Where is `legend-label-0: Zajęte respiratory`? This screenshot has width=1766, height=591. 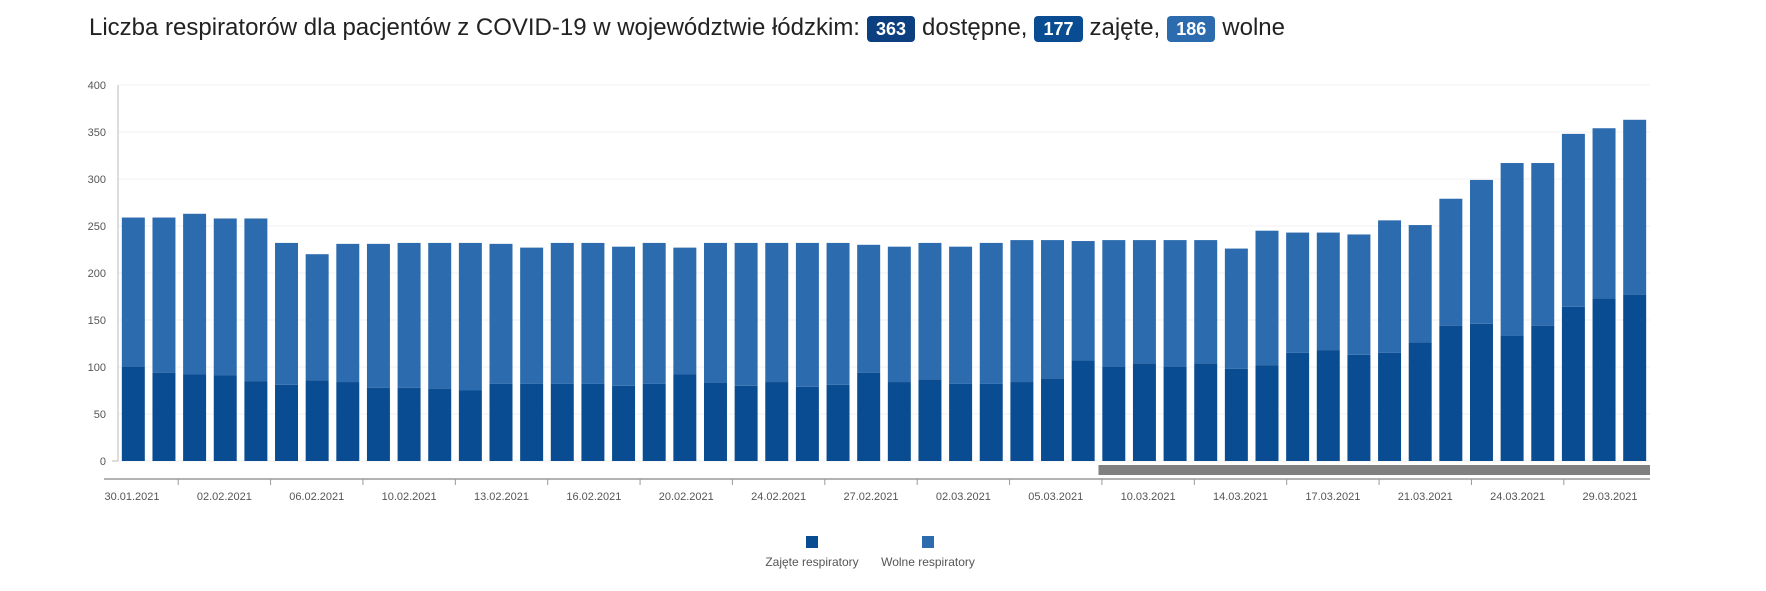 legend-label-0: Zajęte respiratory is located at coordinates (811, 562).